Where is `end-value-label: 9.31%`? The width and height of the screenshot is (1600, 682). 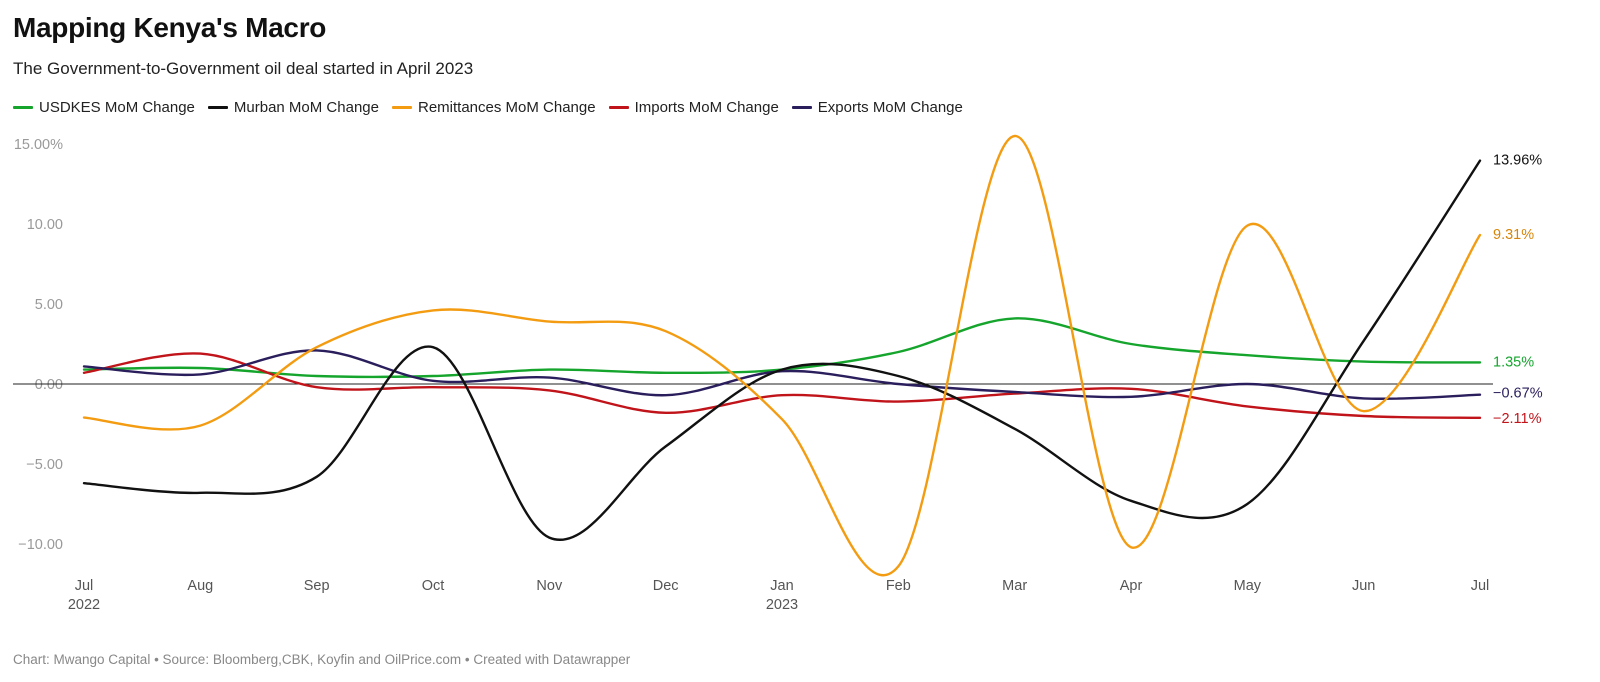
end-value-label: 9.31% is located at coordinates (1513, 235).